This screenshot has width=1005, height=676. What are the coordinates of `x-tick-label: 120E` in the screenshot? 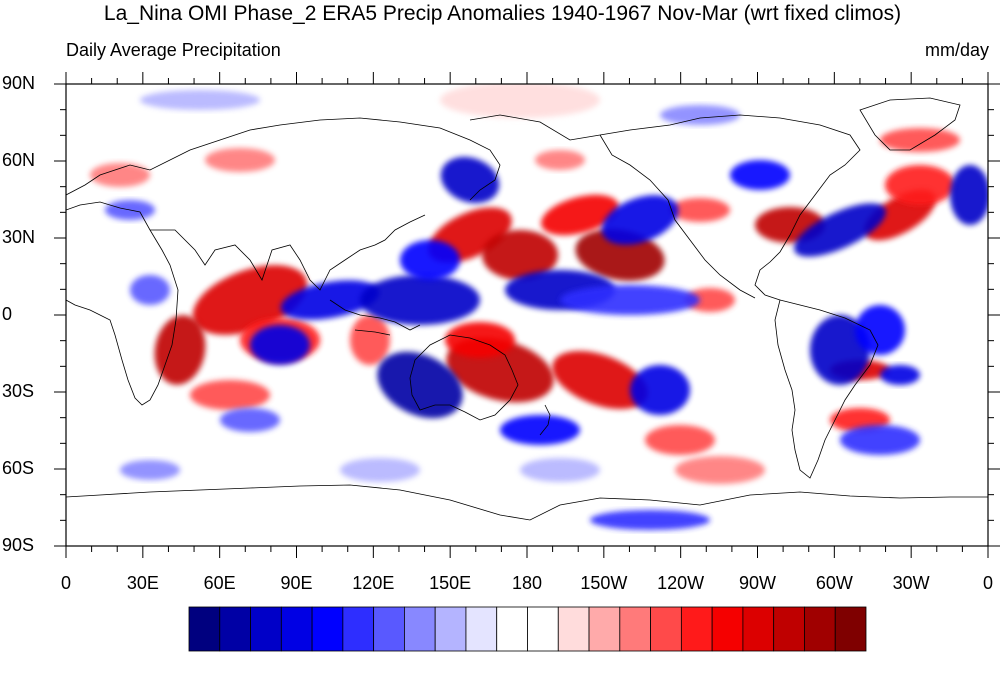 It's located at (373, 583).